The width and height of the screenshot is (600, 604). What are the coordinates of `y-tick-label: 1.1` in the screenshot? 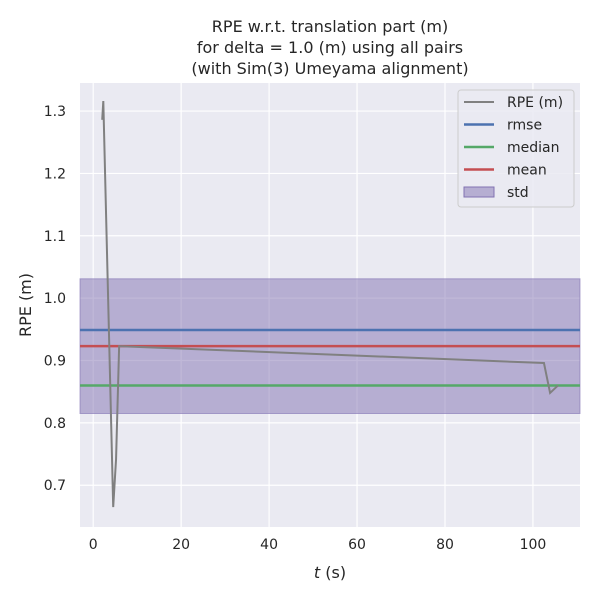 It's located at (55, 237).